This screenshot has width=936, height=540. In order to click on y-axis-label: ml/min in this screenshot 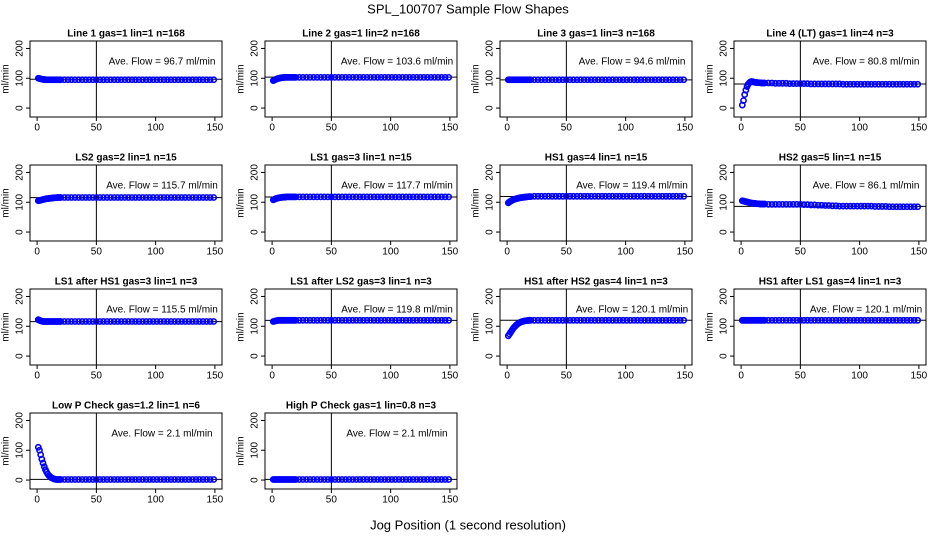, I will do `click(241, 78)`.